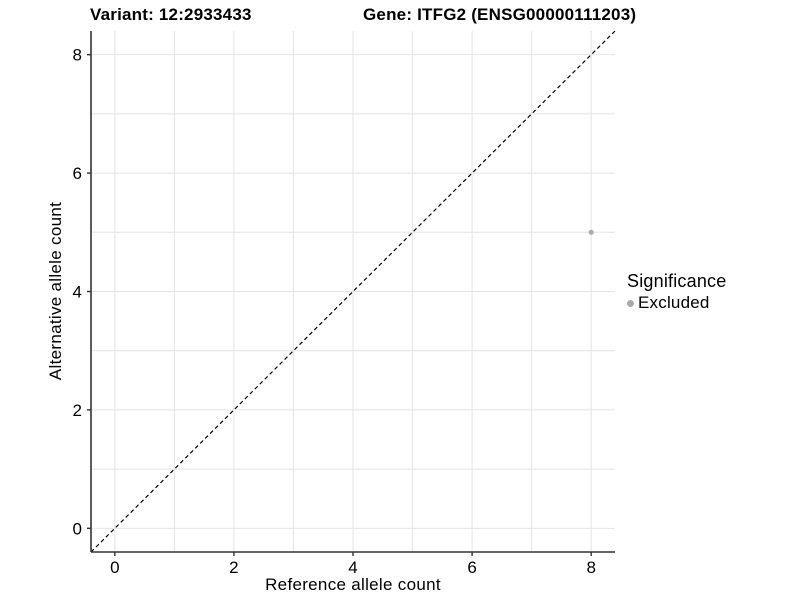  What do you see at coordinates (676, 292) in the screenshot?
I see `legend: Significance Excluded` at bounding box center [676, 292].